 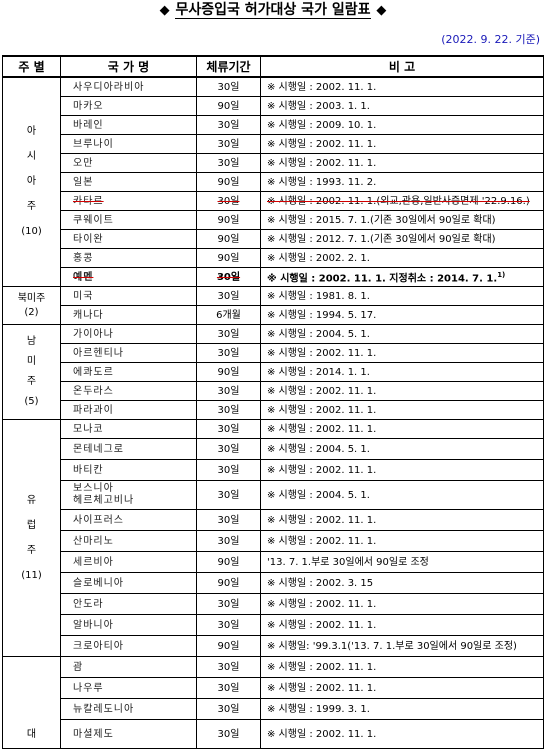 I want to click on table-row: 바레인 30일 ※ 시행일 : 2009. 10. 1., so click(x=273, y=125).